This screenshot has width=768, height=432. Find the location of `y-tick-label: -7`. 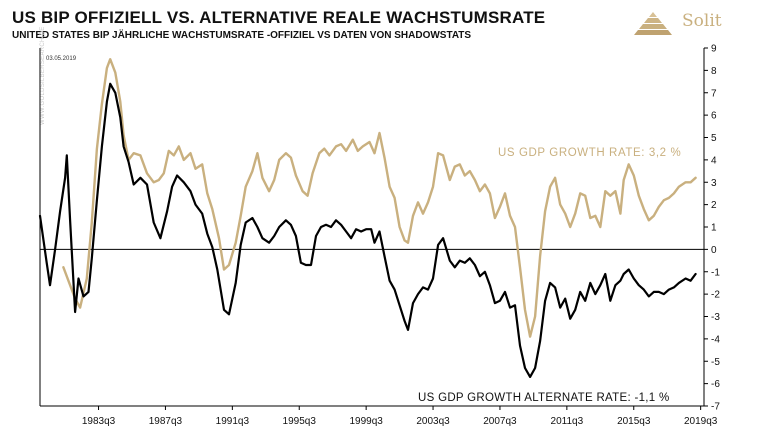

y-tick-label: -7 is located at coordinates (715, 407).